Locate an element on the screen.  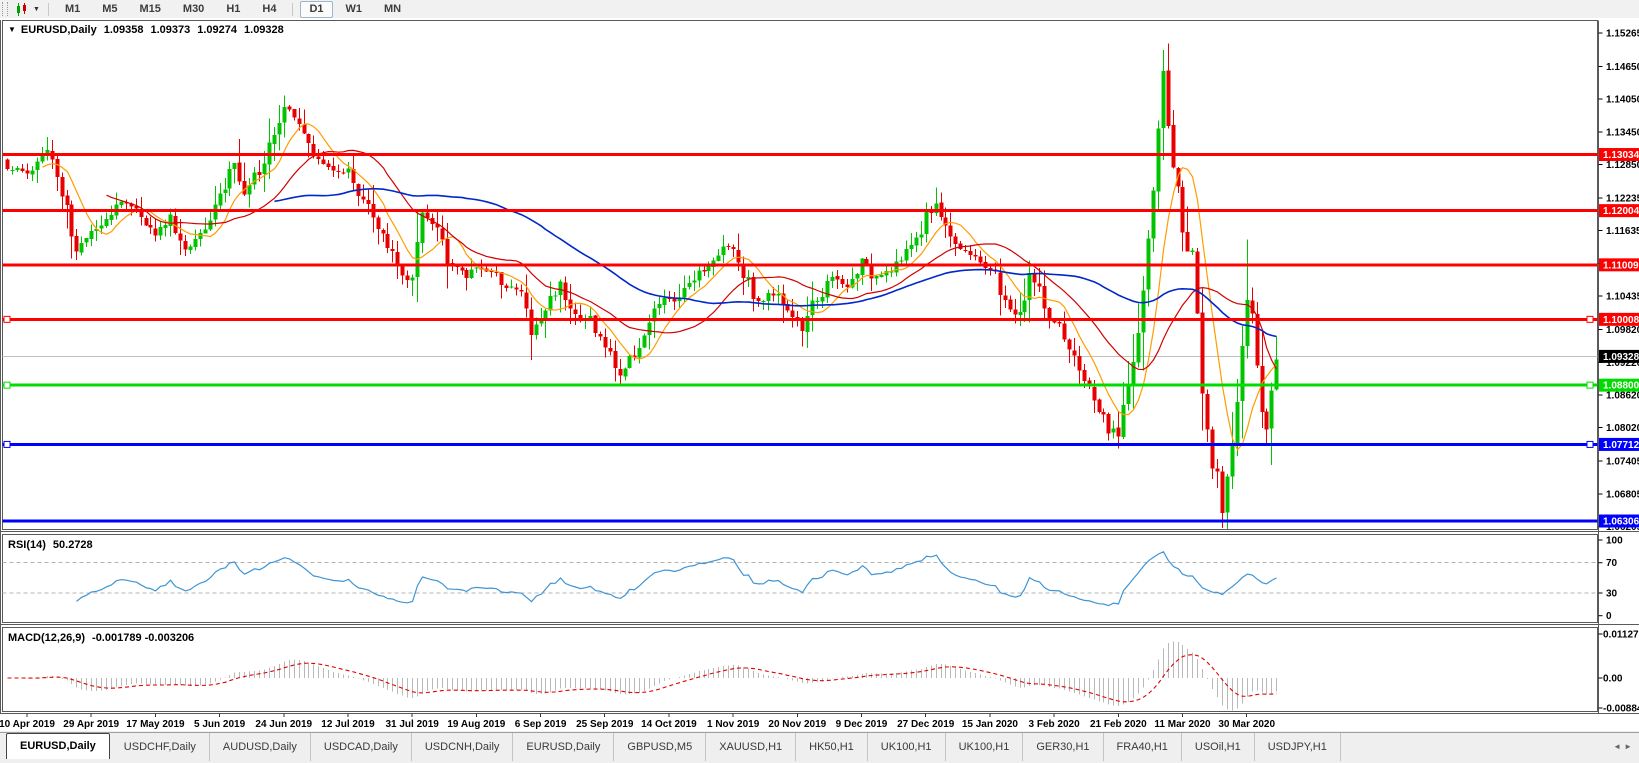
chart-tab: FRA40,H1 is located at coordinates (1143, 747).